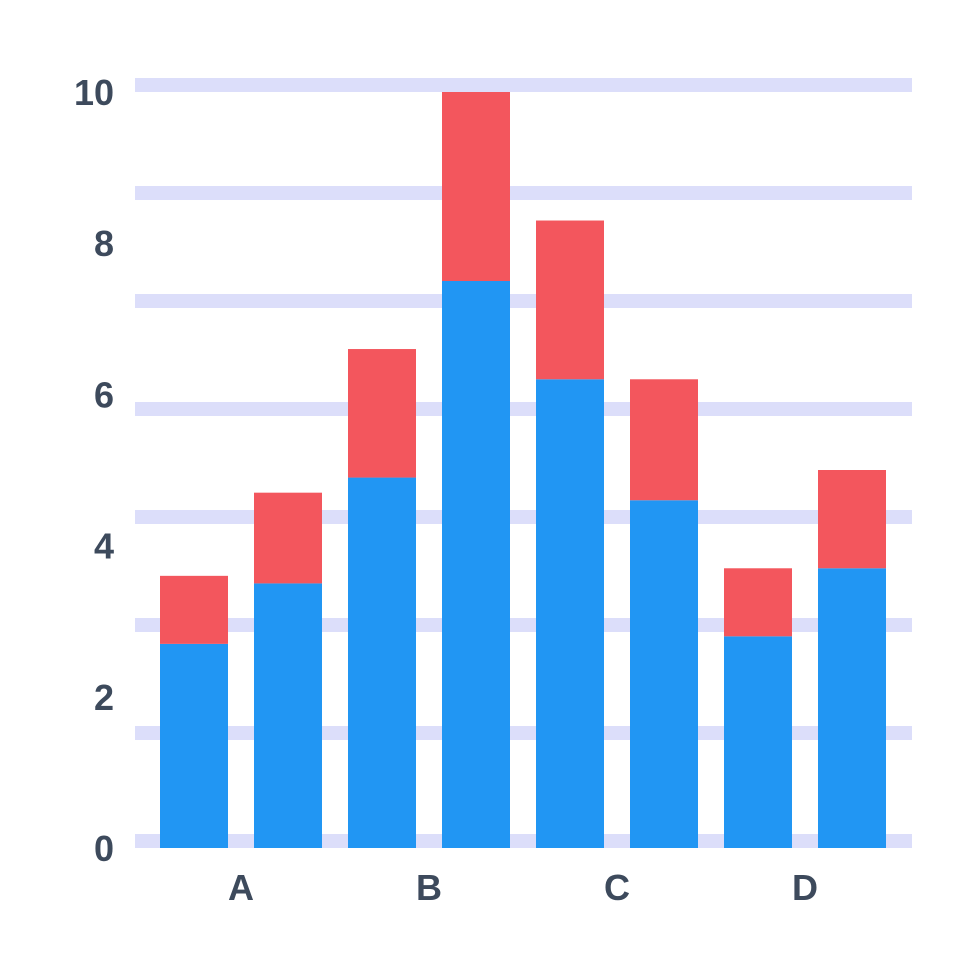  What do you see at coordinates (617, 887) in the screenshot?
I see `x-category-label: C` at bounding box center [617, 887].